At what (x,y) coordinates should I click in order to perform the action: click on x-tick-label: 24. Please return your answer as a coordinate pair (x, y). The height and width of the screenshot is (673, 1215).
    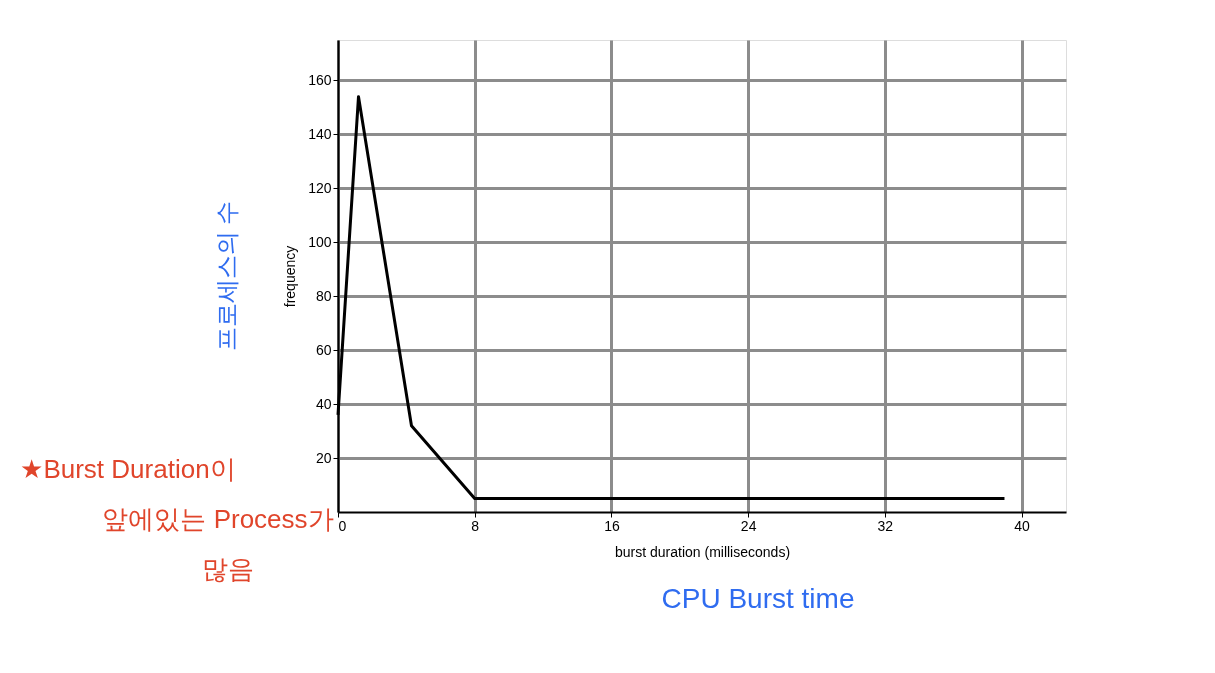
    Looking at the image, I should click on (748, 525).